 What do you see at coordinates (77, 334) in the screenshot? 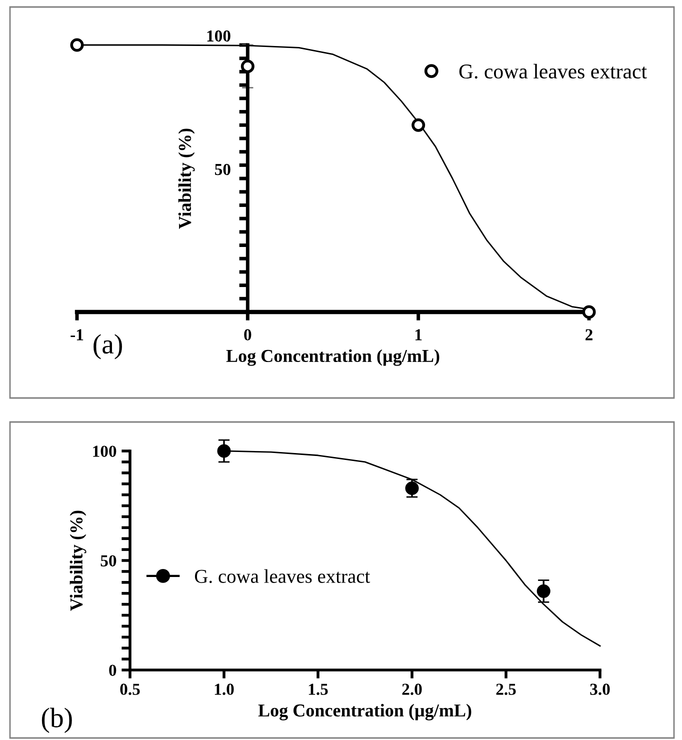
I see `x-tick-label: -1` at bounding box center [77, 334].